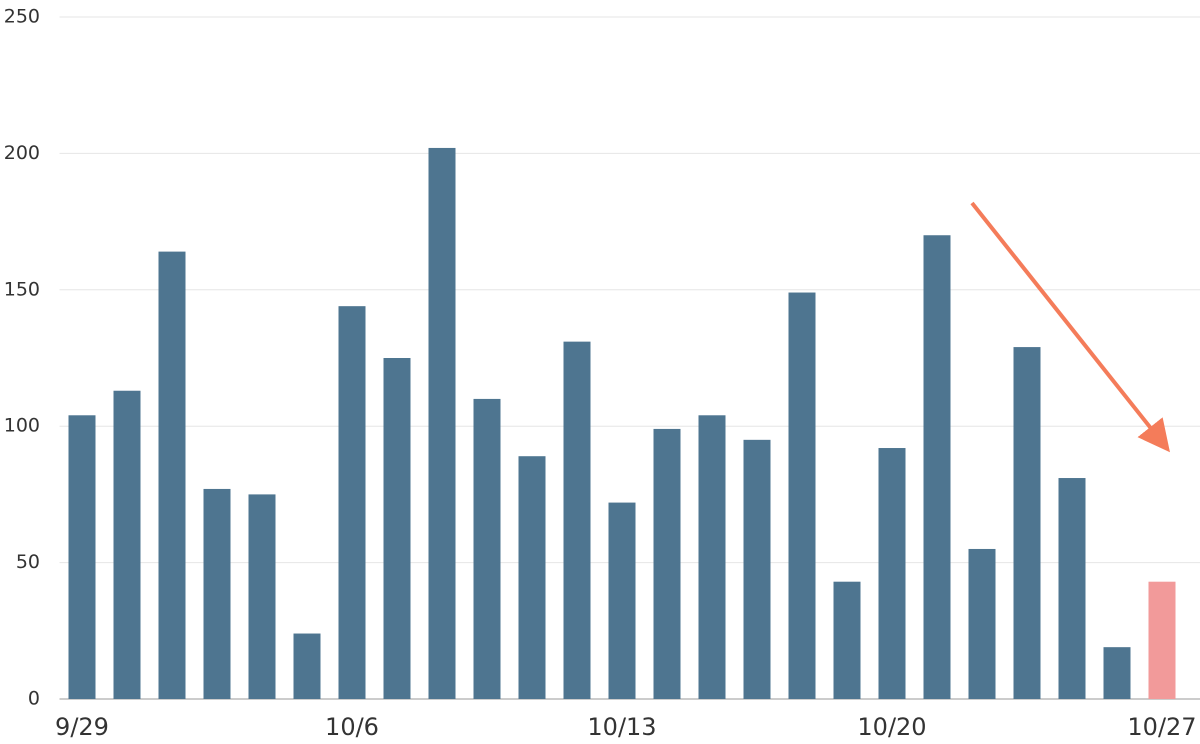 Image resolution: width=1200 pixels, height=744 pixels. I want to click on y-tick-label: 50, so click(28, 562).